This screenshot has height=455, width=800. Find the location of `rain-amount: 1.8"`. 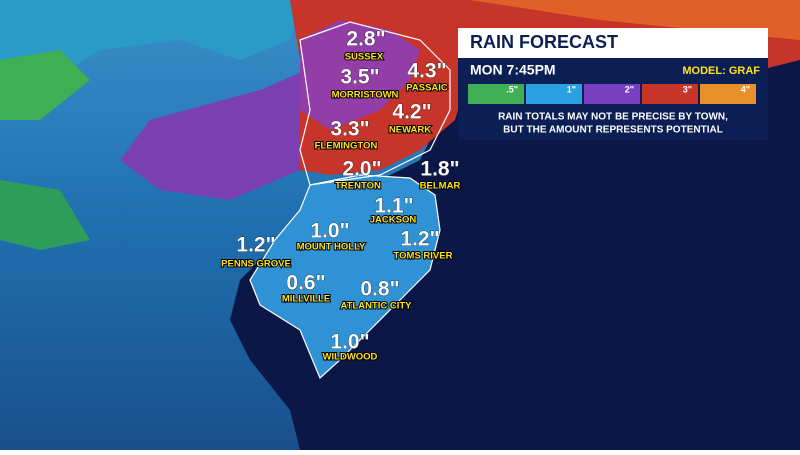

rain-amount: 1.8" is located at coordinates (439, 169).